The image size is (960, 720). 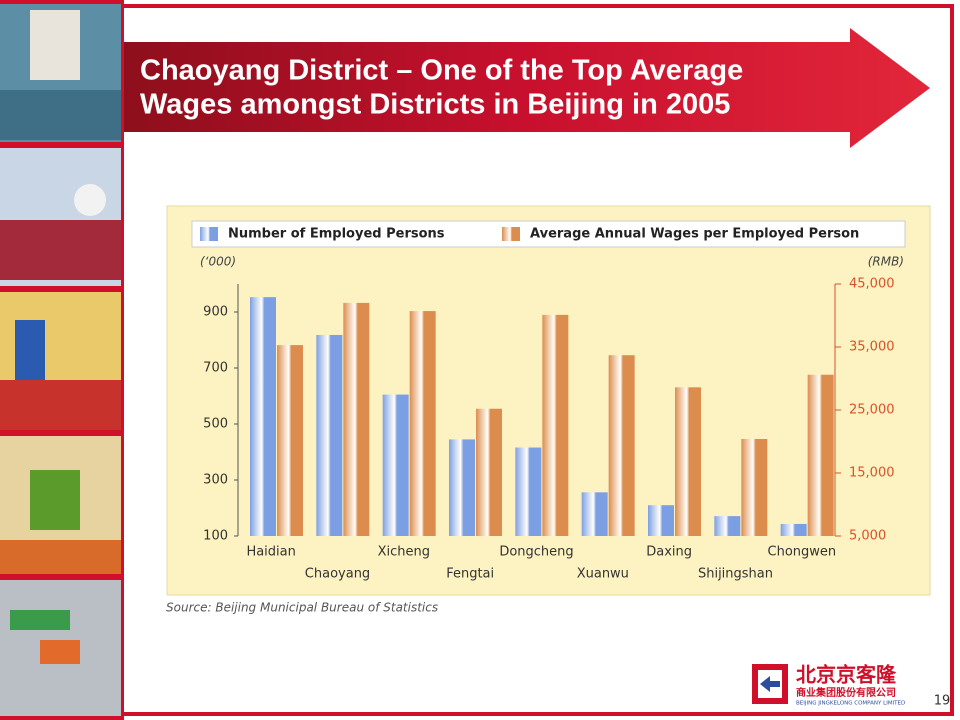 I want to click on y2-tick-label: 45,000, so click(x=872, y=284).